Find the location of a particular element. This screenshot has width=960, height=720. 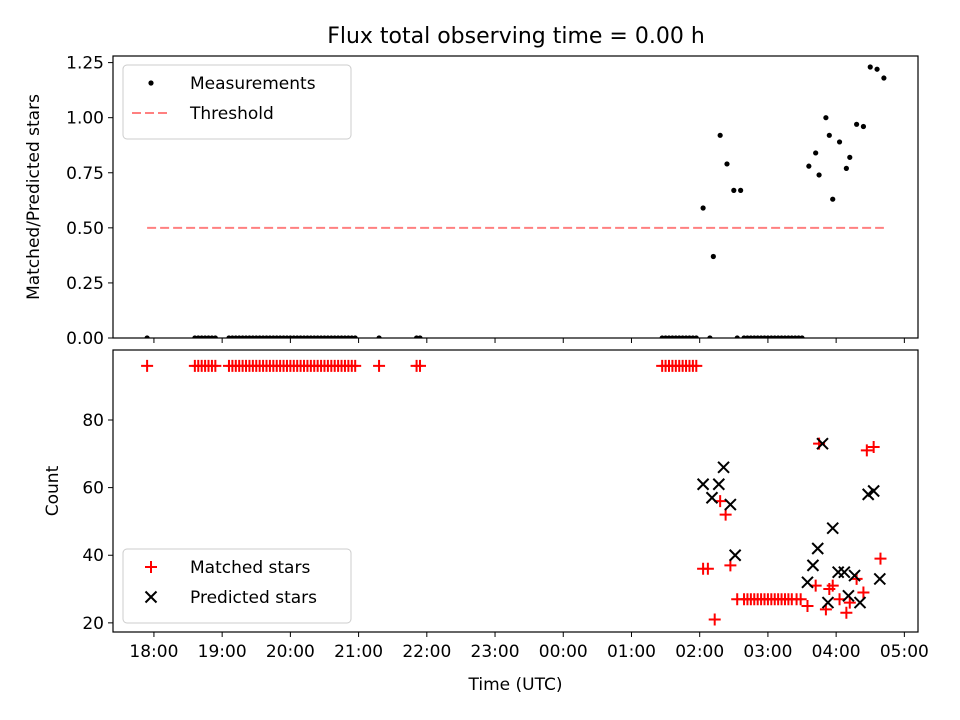

legend-label-predicted-stars: Predicted stars is located at coordinates (253, 598).